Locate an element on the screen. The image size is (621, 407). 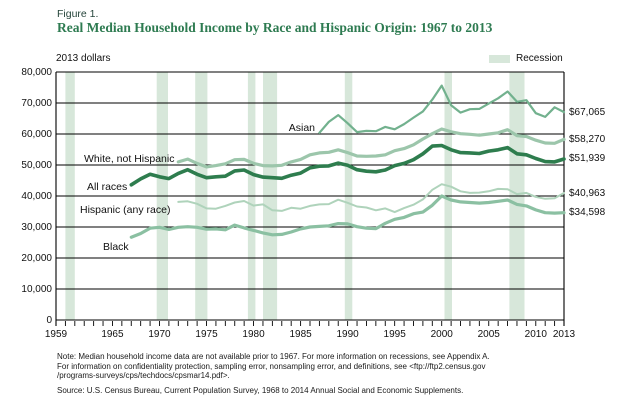
series-label-all_races: All races is located at coordinates (107, 187).